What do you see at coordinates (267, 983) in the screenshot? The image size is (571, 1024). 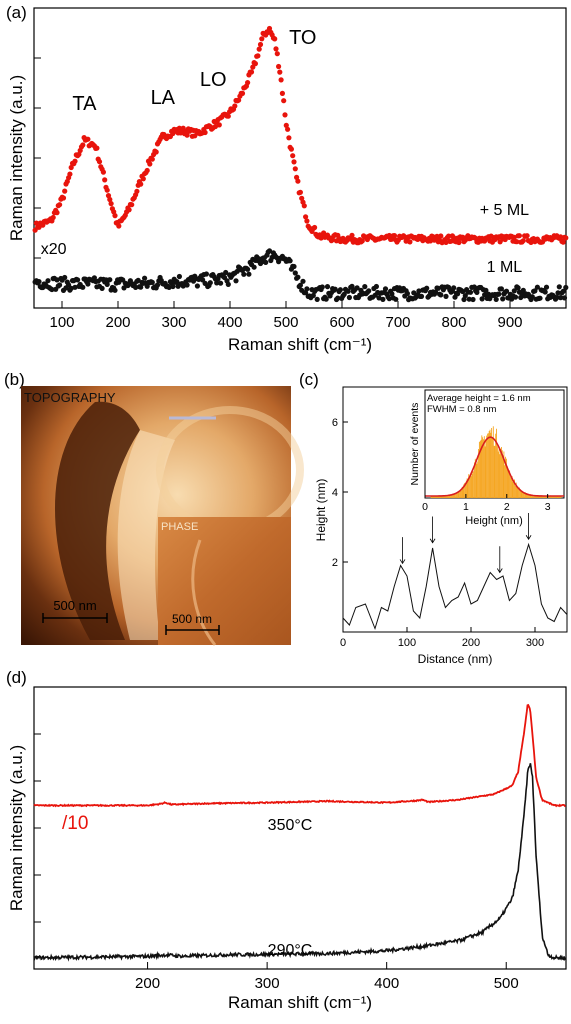 I see `x-tick-label-d: 300` at bounding box center [267, 983].